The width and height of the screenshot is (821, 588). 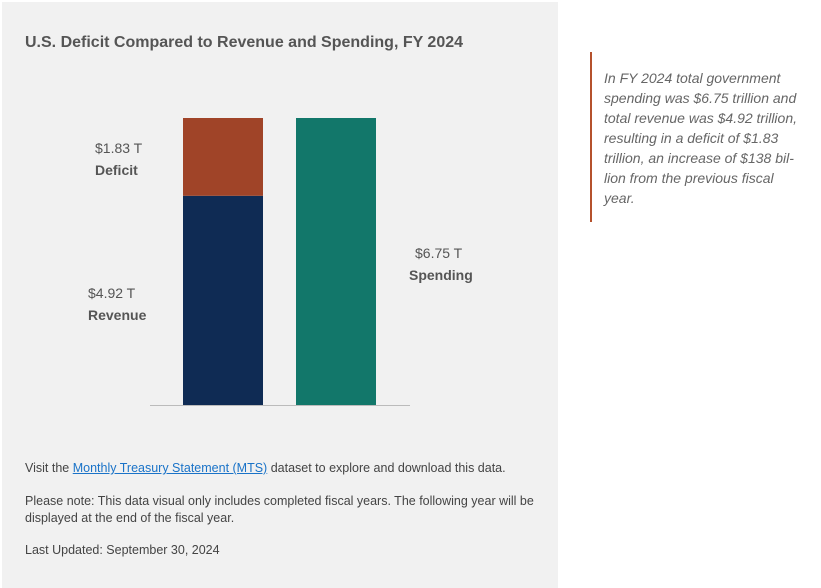 What do you see at coordinates (223, 157) in the screenshot?
I see `bar-deficit` at bounding box center [223, 157].